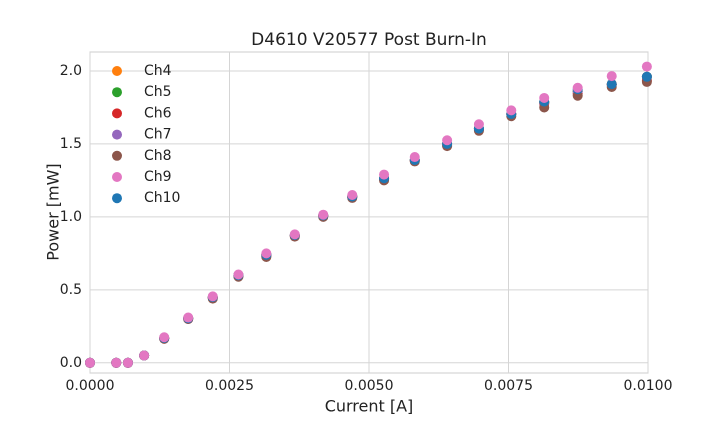 This screenshot has height=432, width=720. What do you see at coordinates (53, 211) in the screenshot?
I see `y-axis-label: Power [mW]` at bounding box center [53, 211].